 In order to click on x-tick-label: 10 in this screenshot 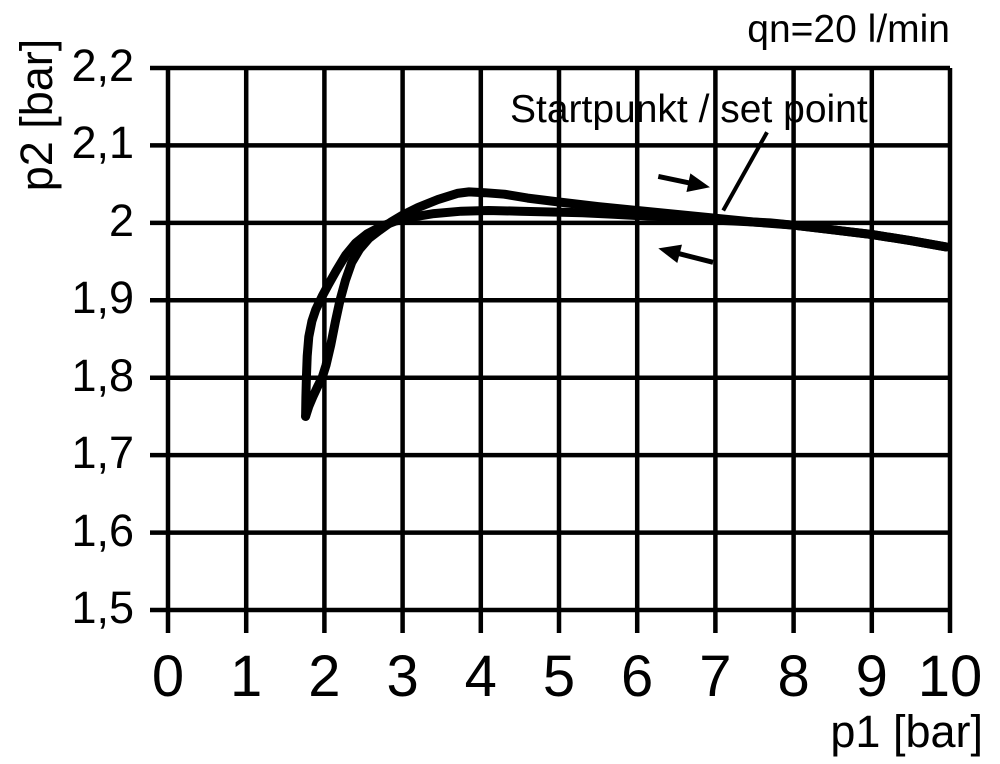, I will do `click(950, 676)`.